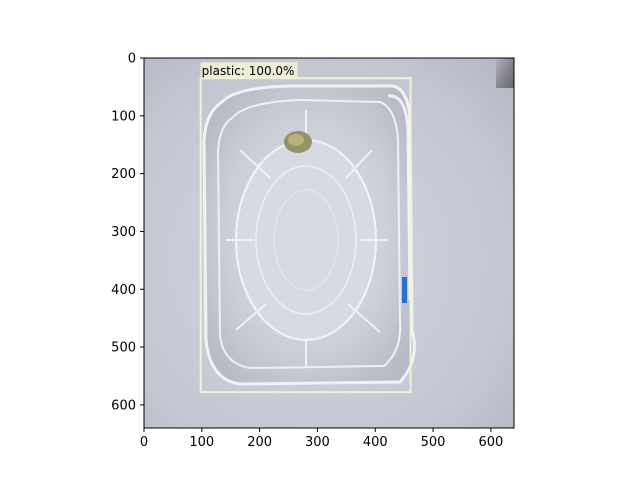 The image size is (640, 480). What do you see at coordinates (375, 442) in the screenshot?
I see `x-tick-label: 400` at bounding box center [375, 442].